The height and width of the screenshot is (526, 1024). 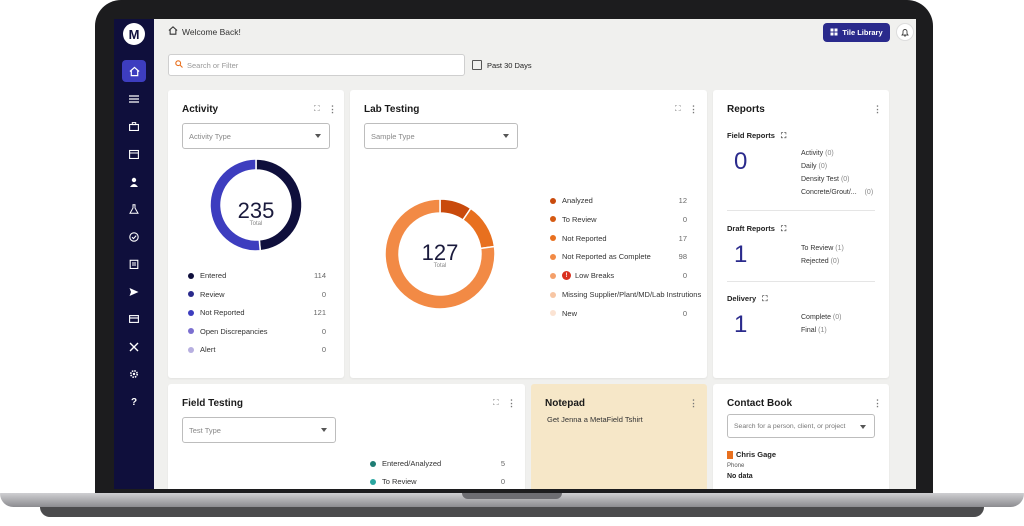 I want to click on report-item: Activity (0), so click(x=817, y=153).